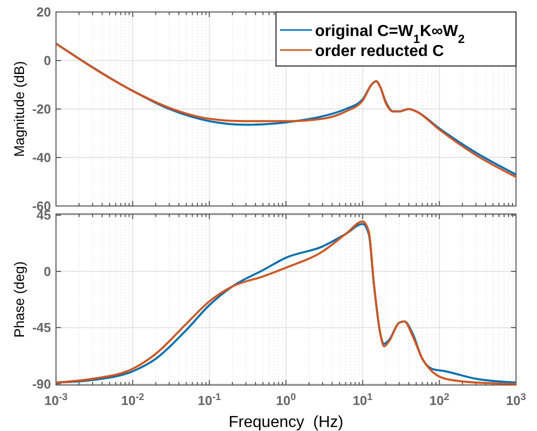 The height and width of the screenshot is (431, 537). I want to click on x-tick-label: 10$^{1}$, so click(363, 400).